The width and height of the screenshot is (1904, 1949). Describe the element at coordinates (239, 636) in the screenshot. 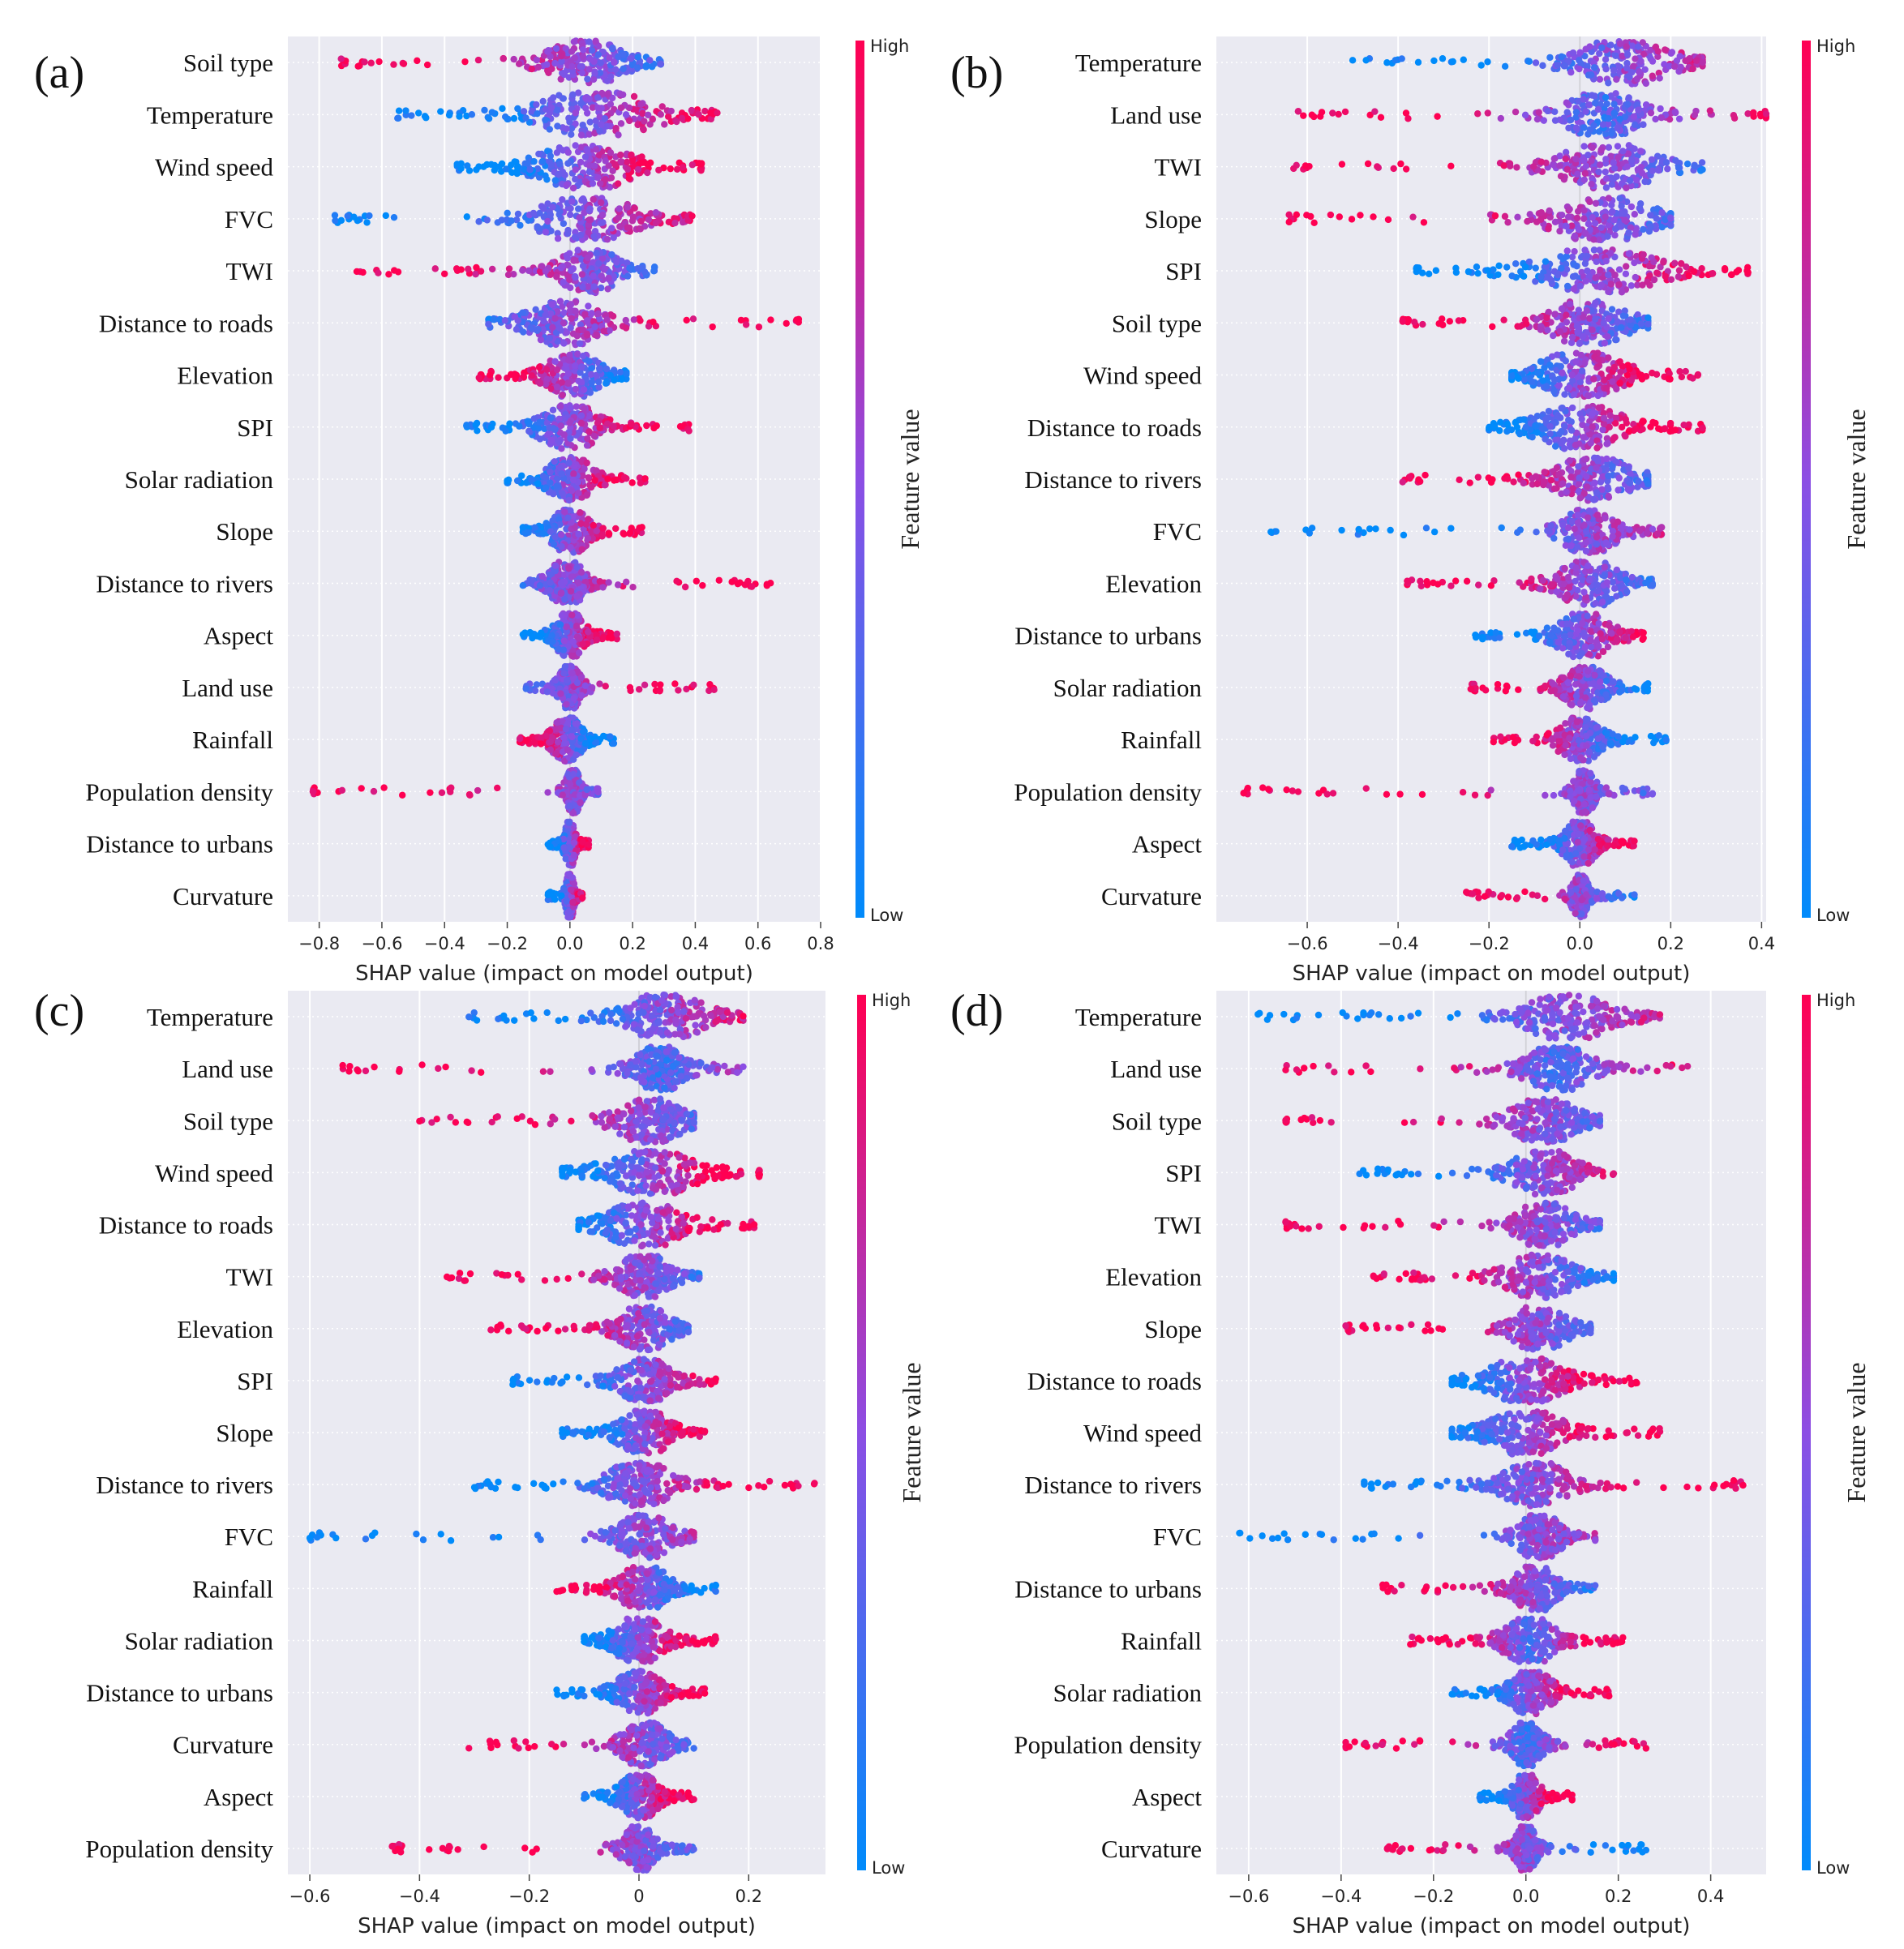

I see `feature-label: Aspect` at that location.